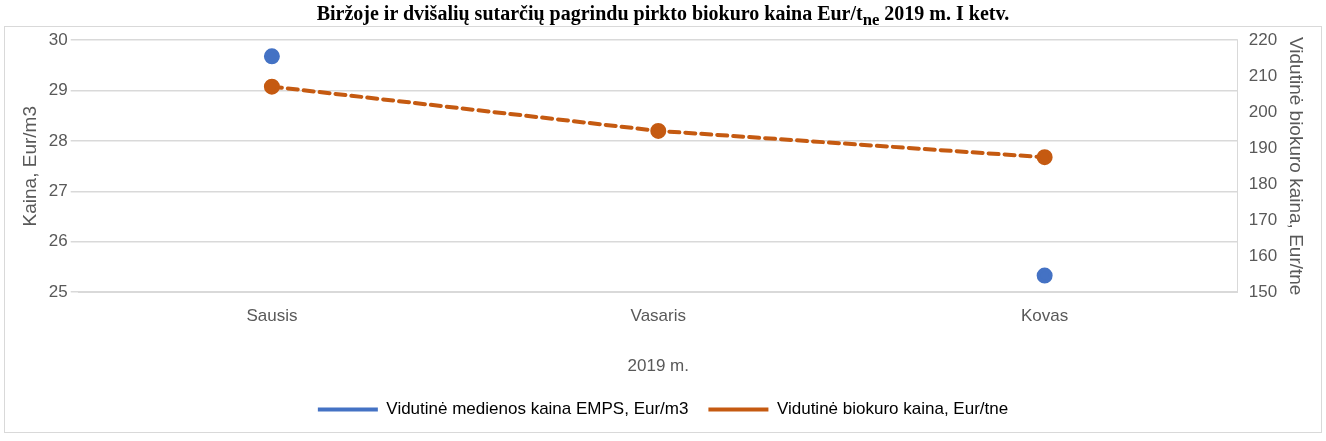 This screenshot has height=441, width=1326. What do you see at coordinates (1045, 316) in the screenshot?
I see `x-tick-label: Kovas` at bounding box center [1045, 316].